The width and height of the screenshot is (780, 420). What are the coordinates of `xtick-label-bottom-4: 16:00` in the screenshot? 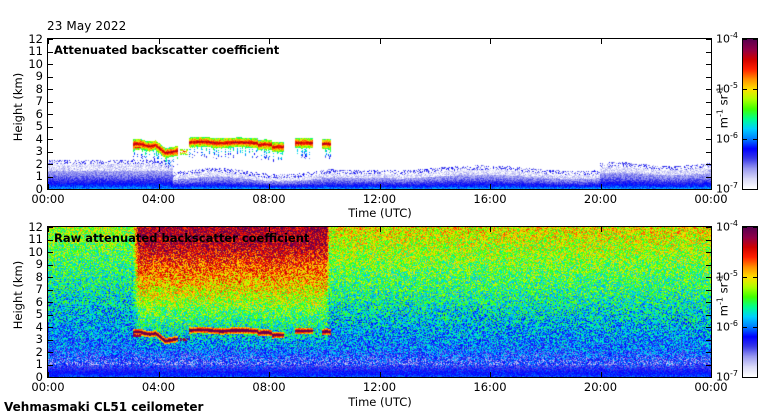 It's located at (490, 387).